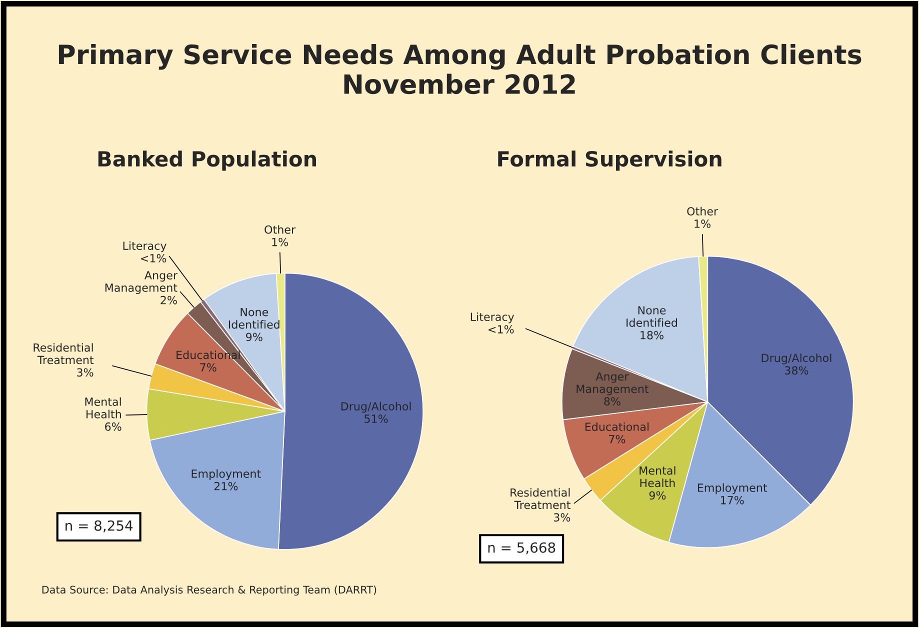 The height and width of the screenshot is (628, 919). I want to click on chart-subtitle: Formal Supervision, so click(610, 160).